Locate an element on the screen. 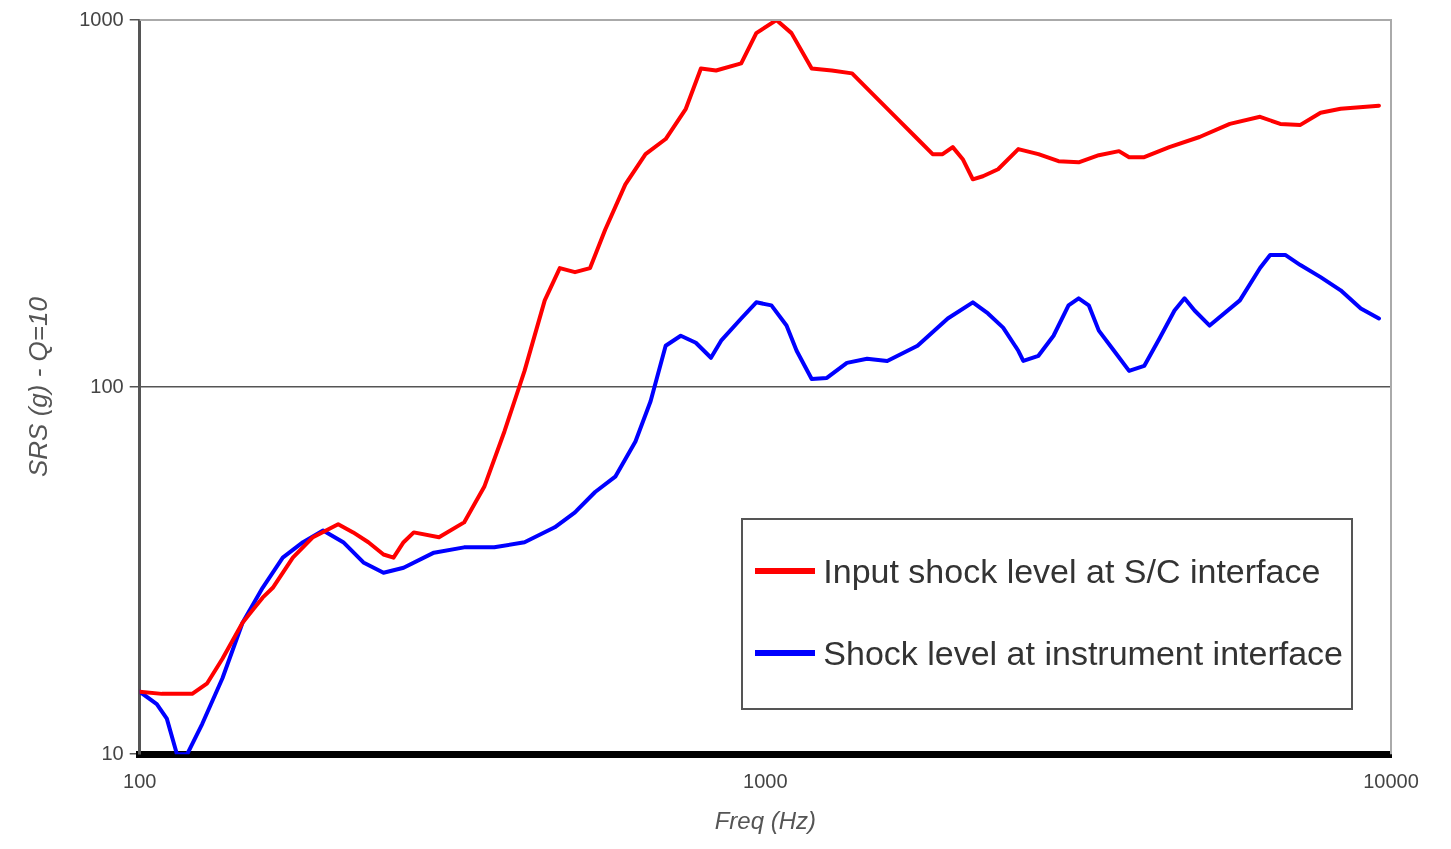  y-axis-title: SRS (g) - Q=10 is located at coordinates (37, 387).